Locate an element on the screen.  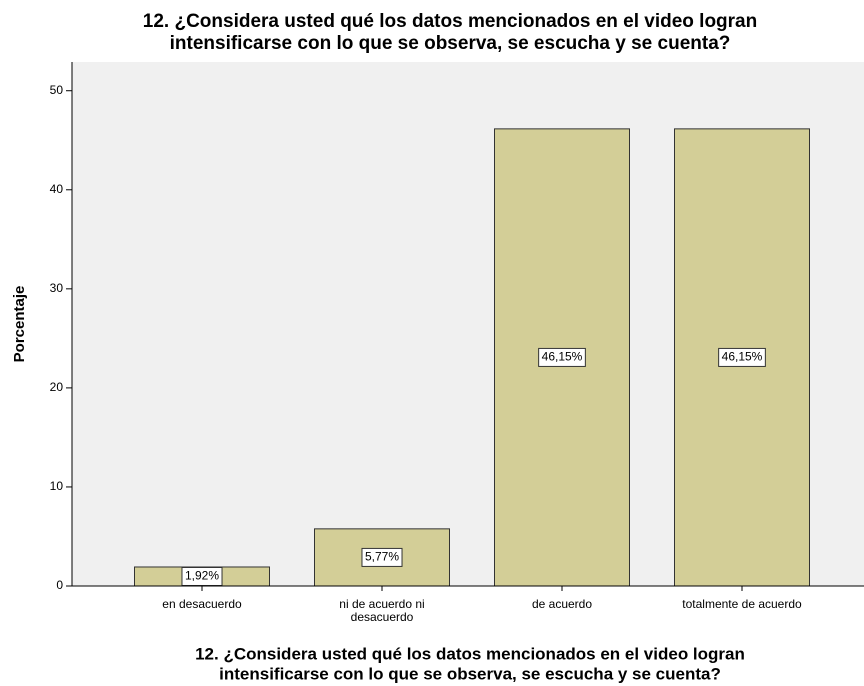
value-label: 5,77% is located at coordinates (382, 557).